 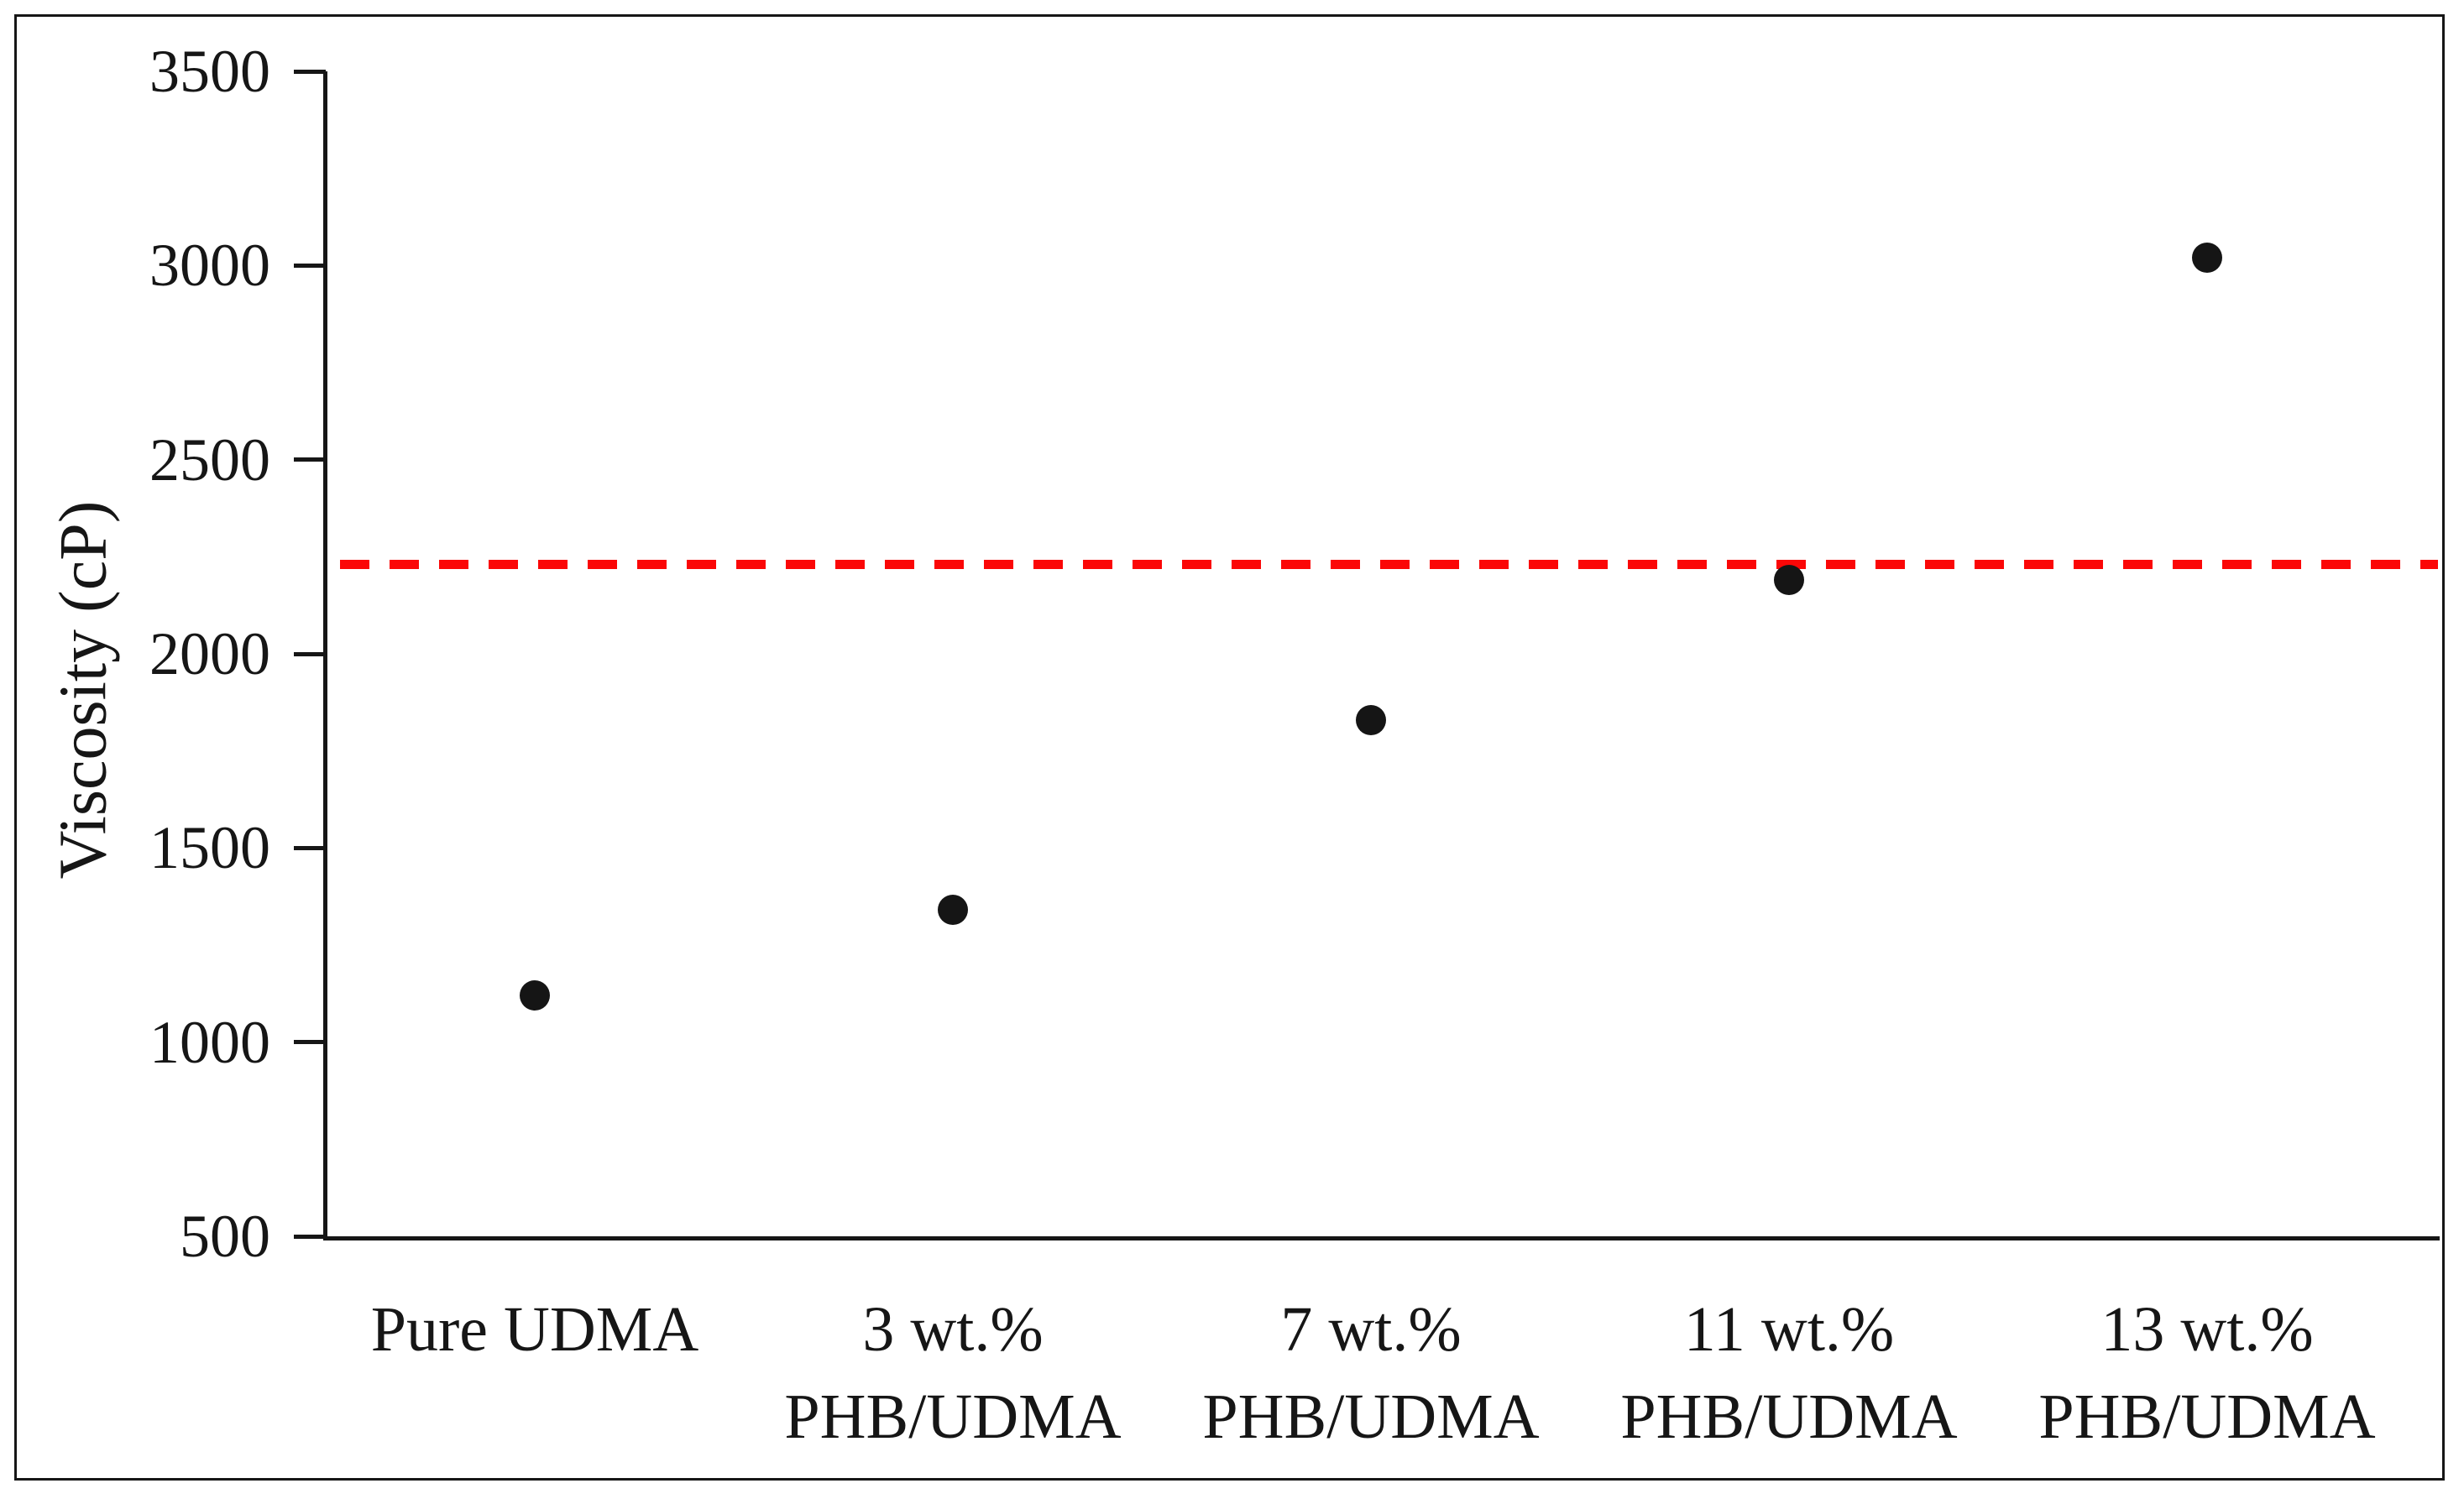 I want to click on x-category-label: Pure UDMA, so click(x=535, y=1330).